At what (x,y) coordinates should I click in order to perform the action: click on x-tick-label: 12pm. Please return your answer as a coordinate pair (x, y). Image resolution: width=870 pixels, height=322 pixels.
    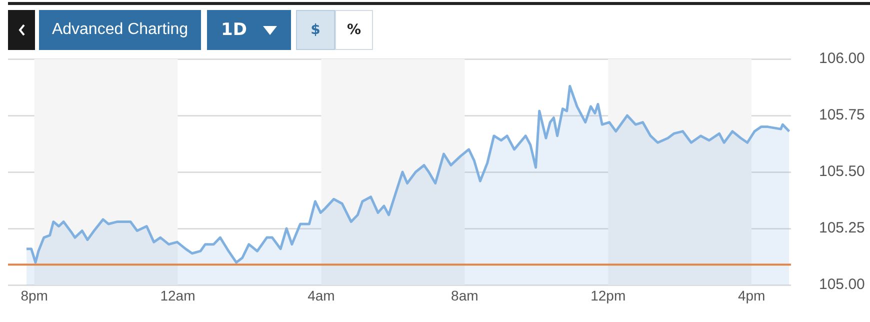
    Looking at the image, I should click on (608, 295).